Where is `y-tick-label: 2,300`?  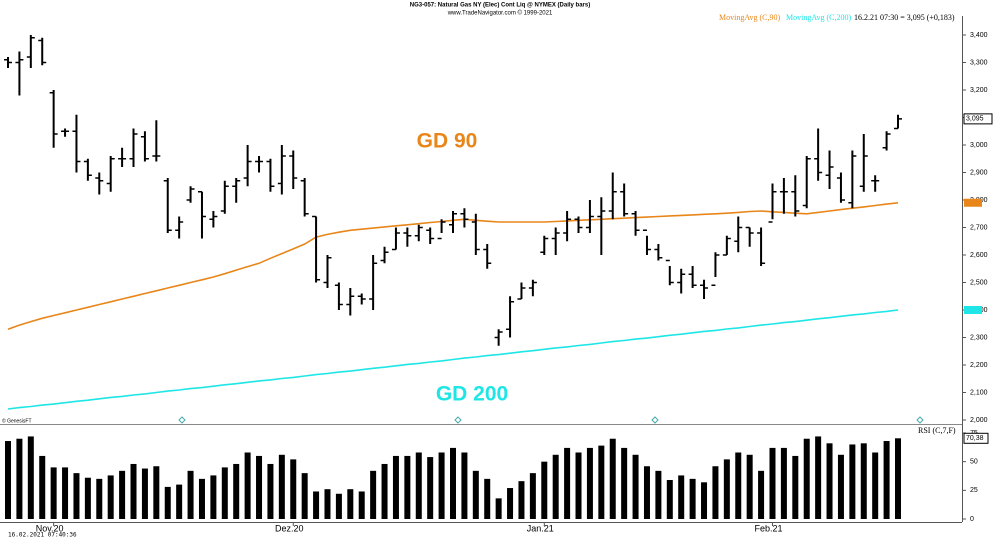 y-tick-label: 2,300 is located at coordinates (979, 337).